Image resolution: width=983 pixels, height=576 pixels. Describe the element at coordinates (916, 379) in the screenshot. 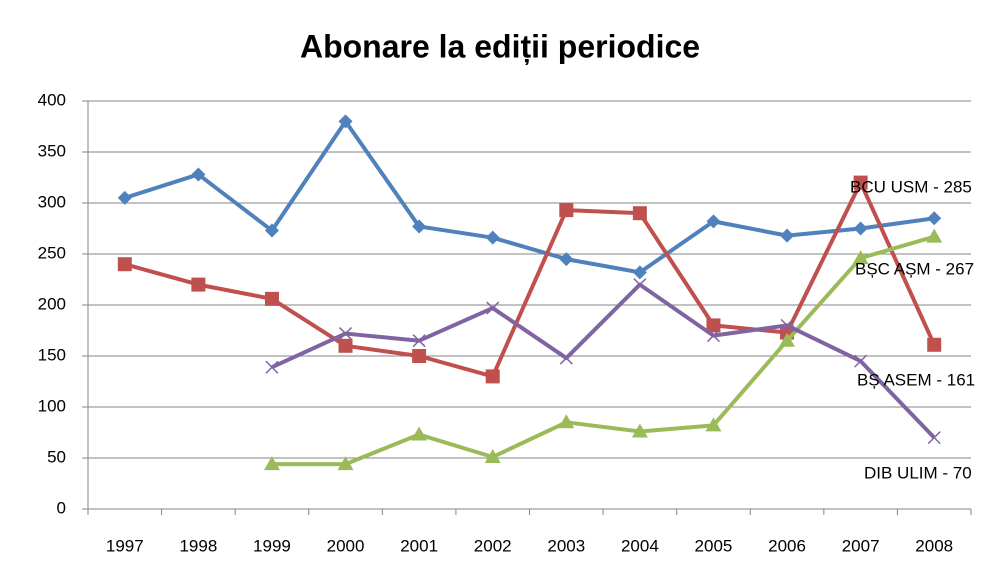

I see `series-label: BȘ ASEM - 161` at that location.